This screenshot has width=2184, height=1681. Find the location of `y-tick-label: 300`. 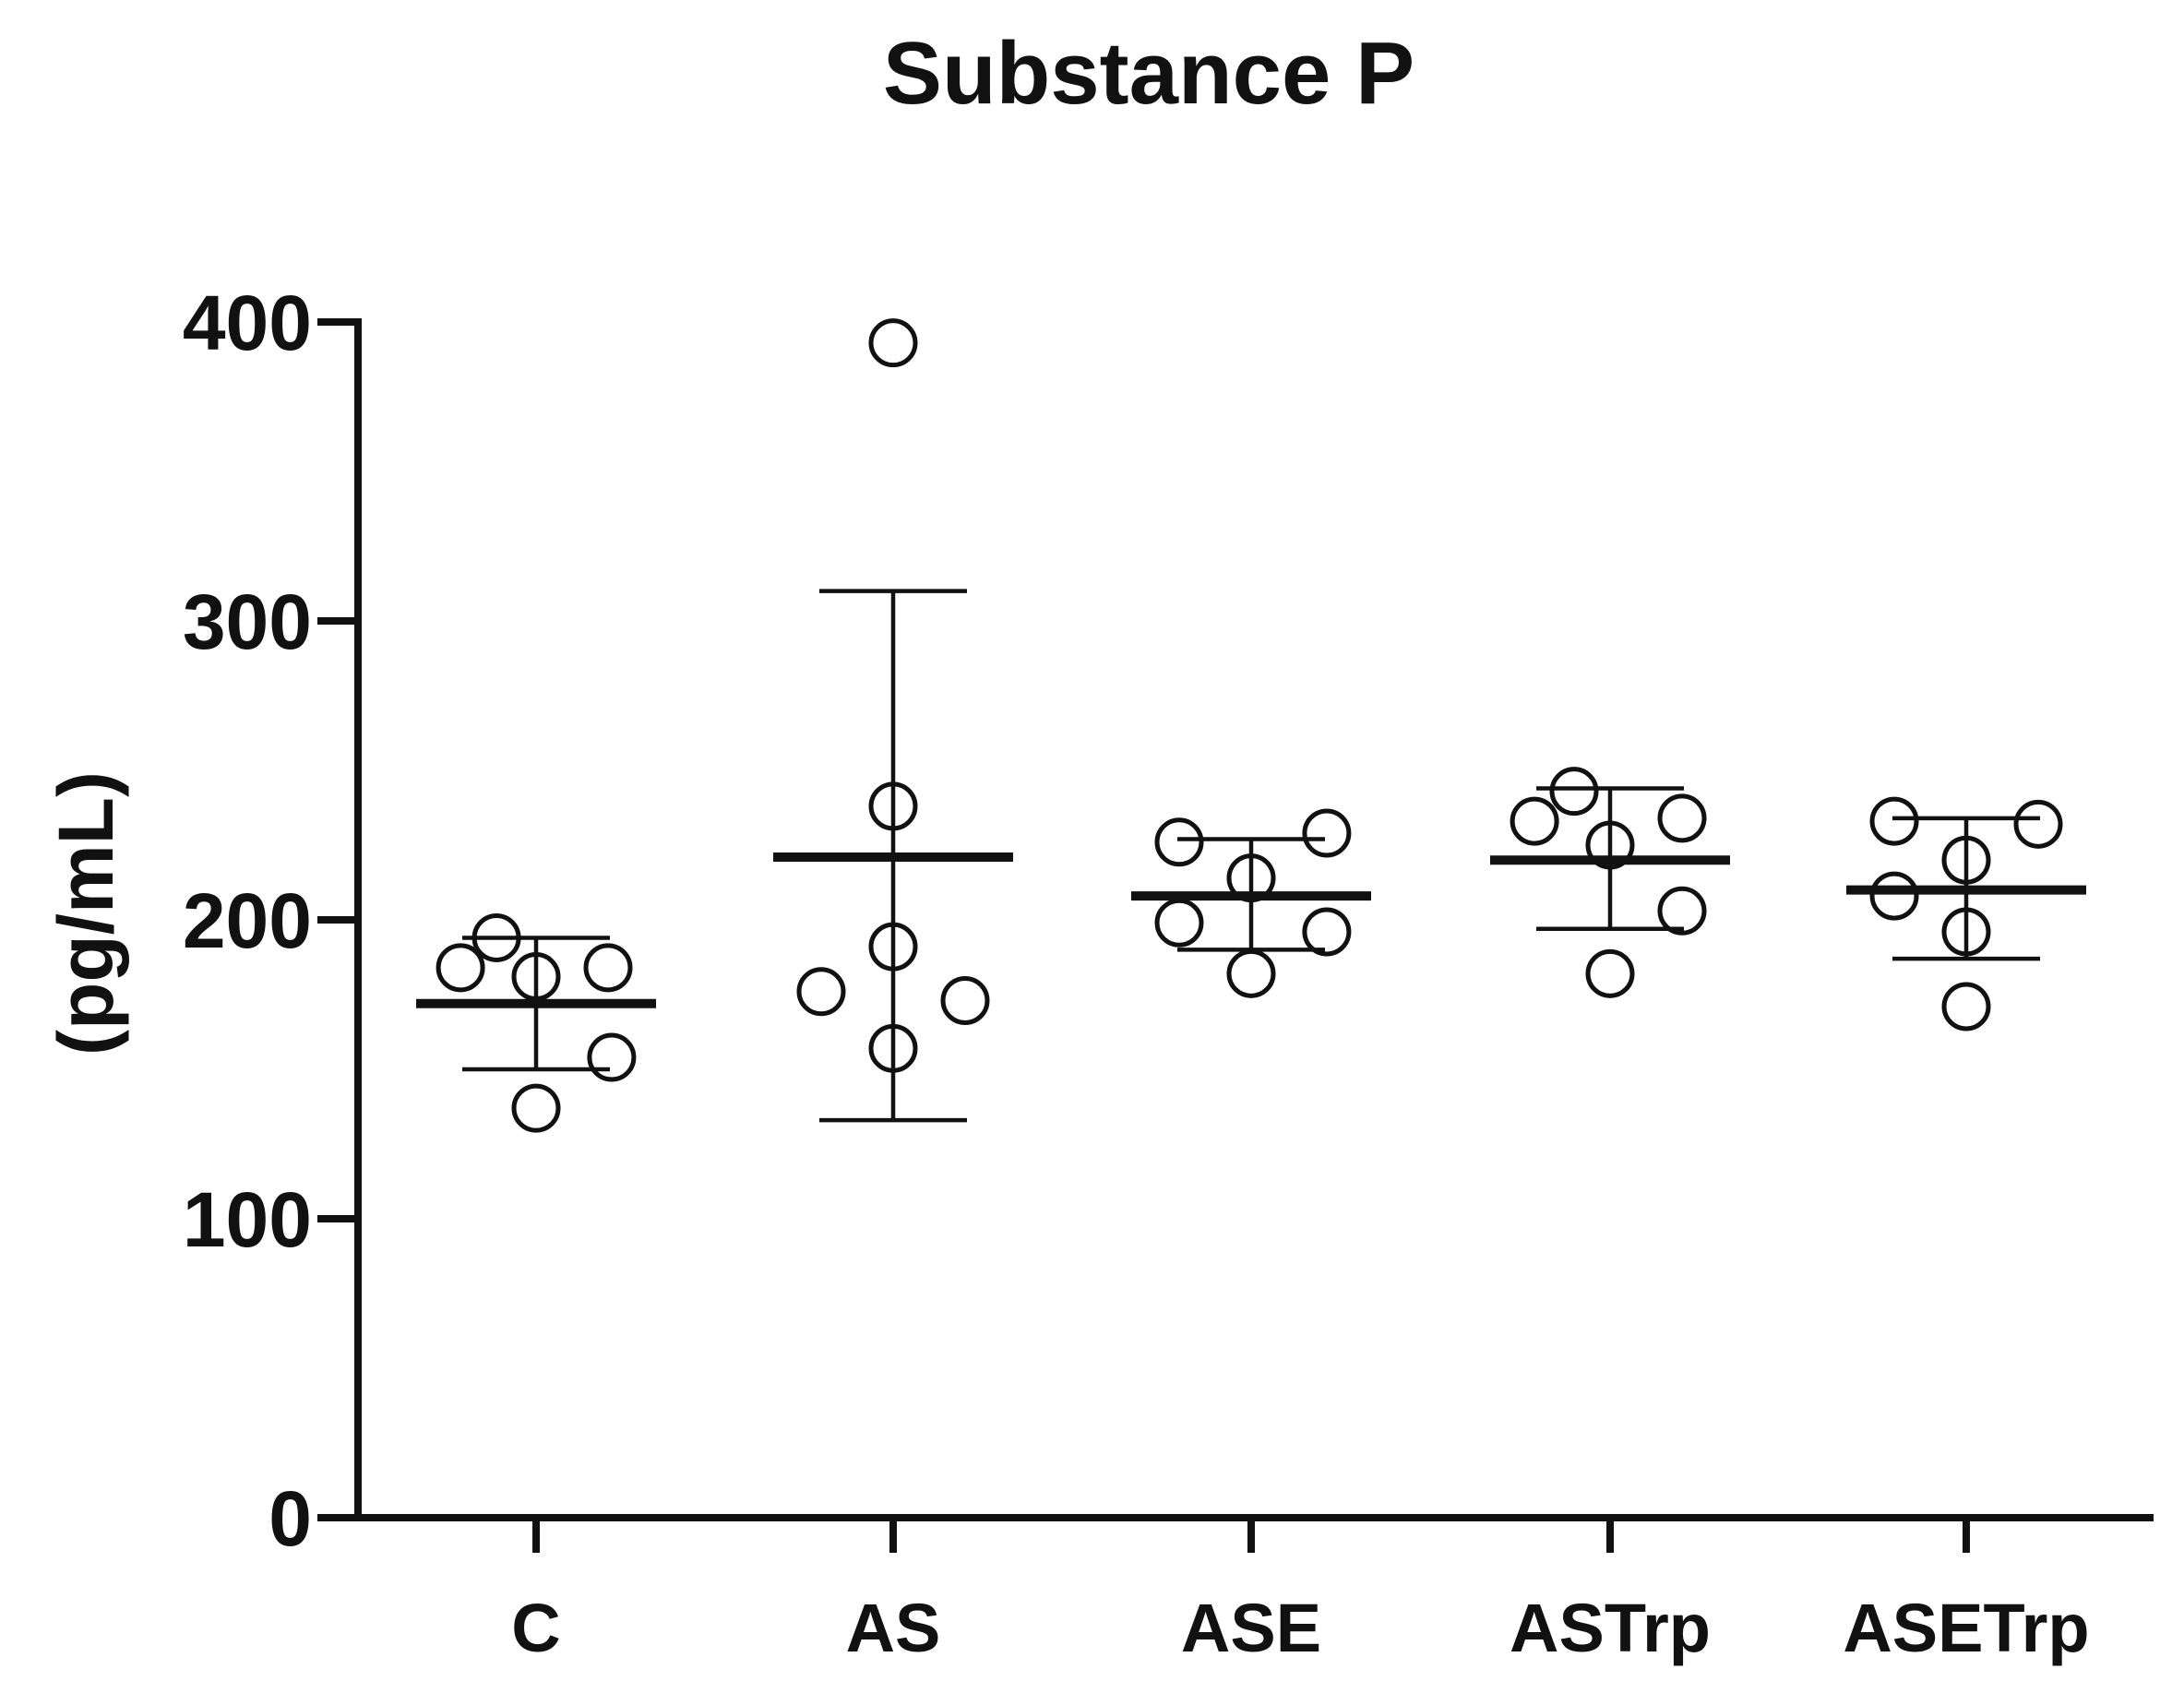

y-tick-label: 300 is located at coordinates (247, 621).